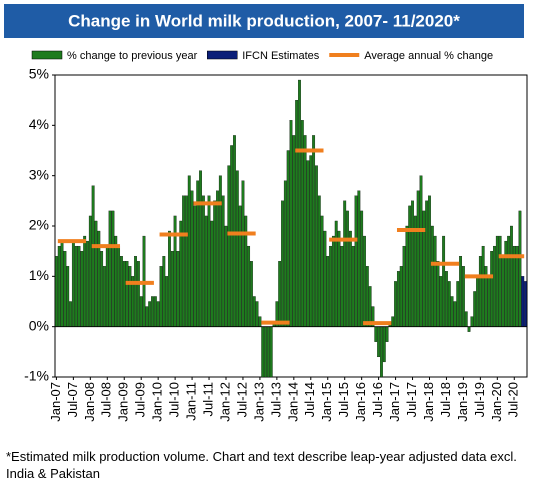 Image resolution: width=539 pixels, height=494 pixels. Describe the element at coordinates (39, 275) in the screenshot. I see `y-tick-label: 1%` at that location.